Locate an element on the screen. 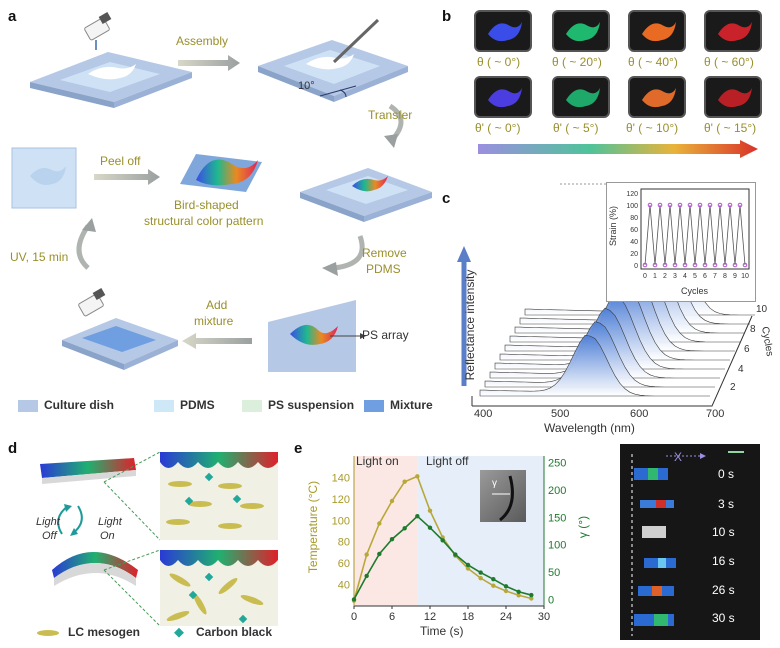 This screenshot has height=648, width=780. arrow-uv is located at coordinates (83, 247).